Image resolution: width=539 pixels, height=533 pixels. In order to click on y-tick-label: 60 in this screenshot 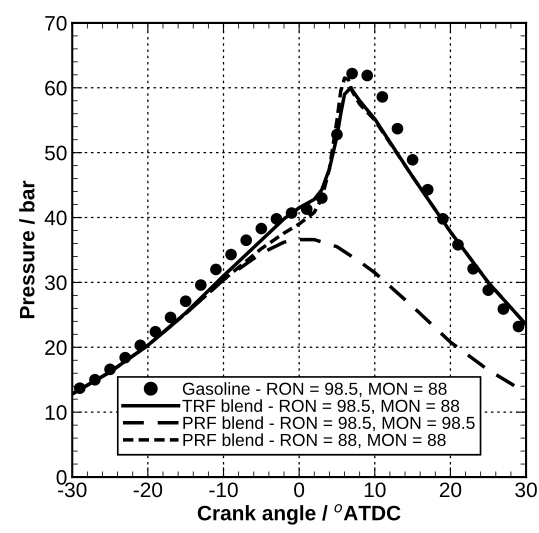, I will do `click(56, 88)`.